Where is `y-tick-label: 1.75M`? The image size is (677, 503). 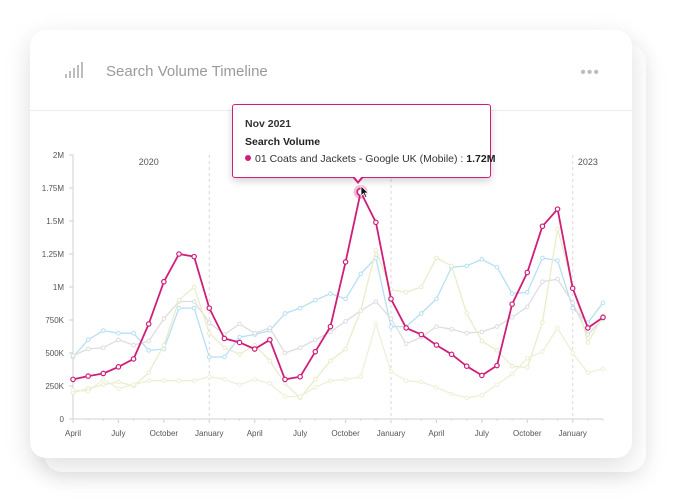 y-tick-label: 1.75M is located at coordinates (53, 188).